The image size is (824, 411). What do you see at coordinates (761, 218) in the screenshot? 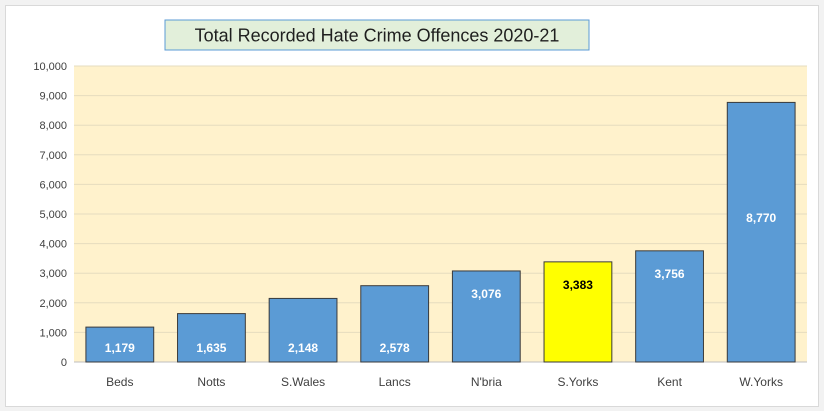
I see `data-label: 8,770` at bounding box center [761, 218].